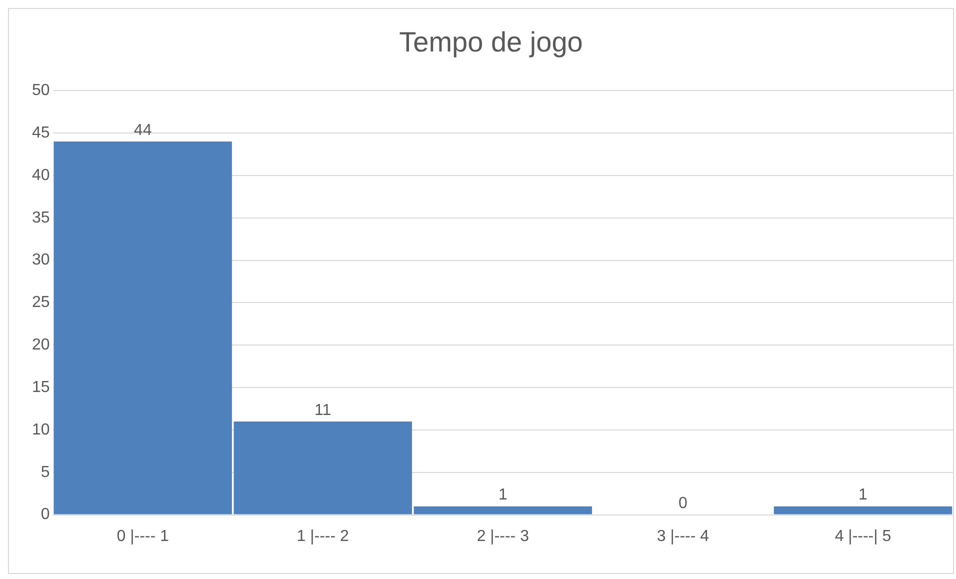 Image resolution: width=956 pixels, height=579 pixels. What do you see at coordinates (41, 303) in the screenshot?
I see `y-tick-label: 25` at bounding box center [41, 303].